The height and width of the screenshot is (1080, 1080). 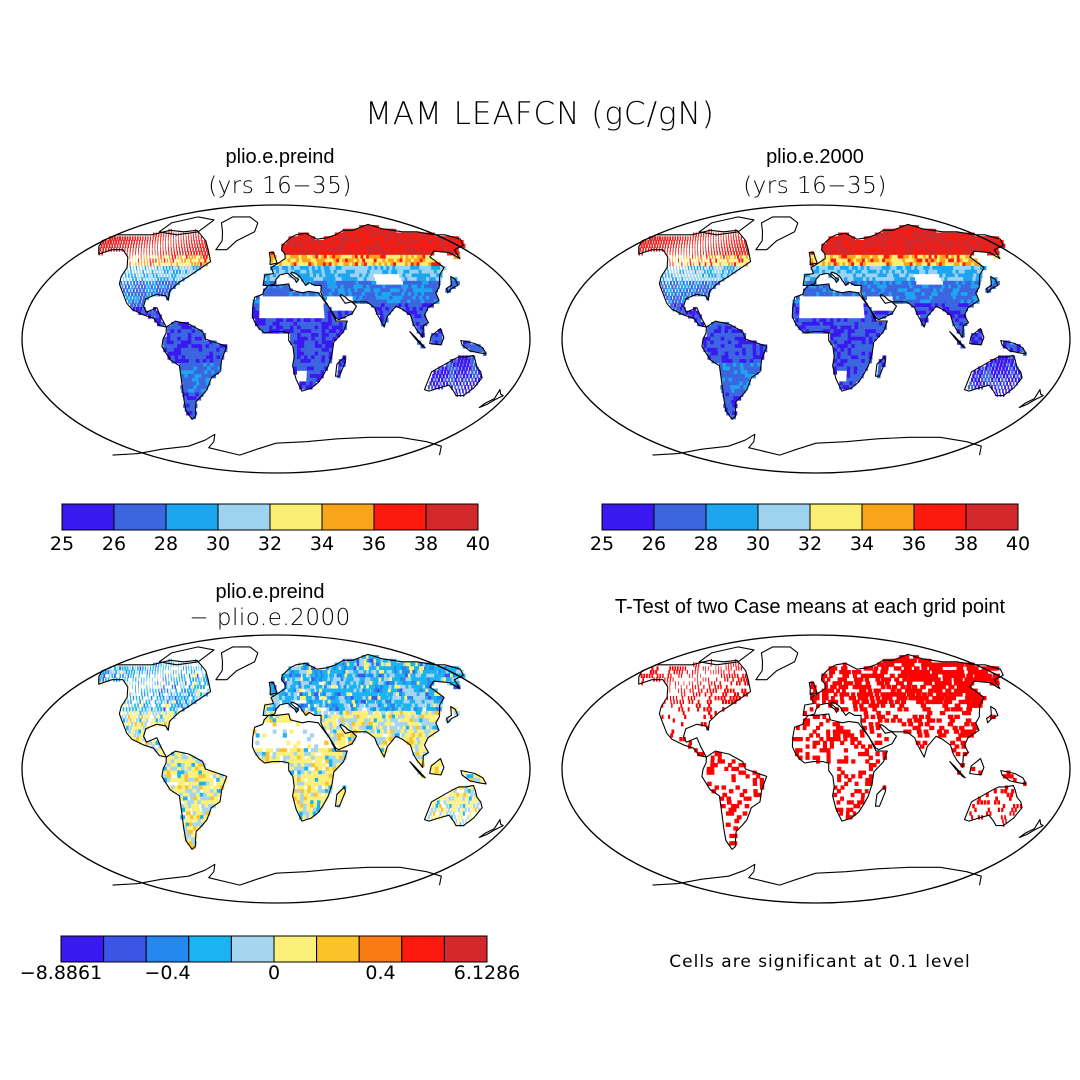 I want to click on colorbar-b-tick-0: 25, so click(x=602, y=544).